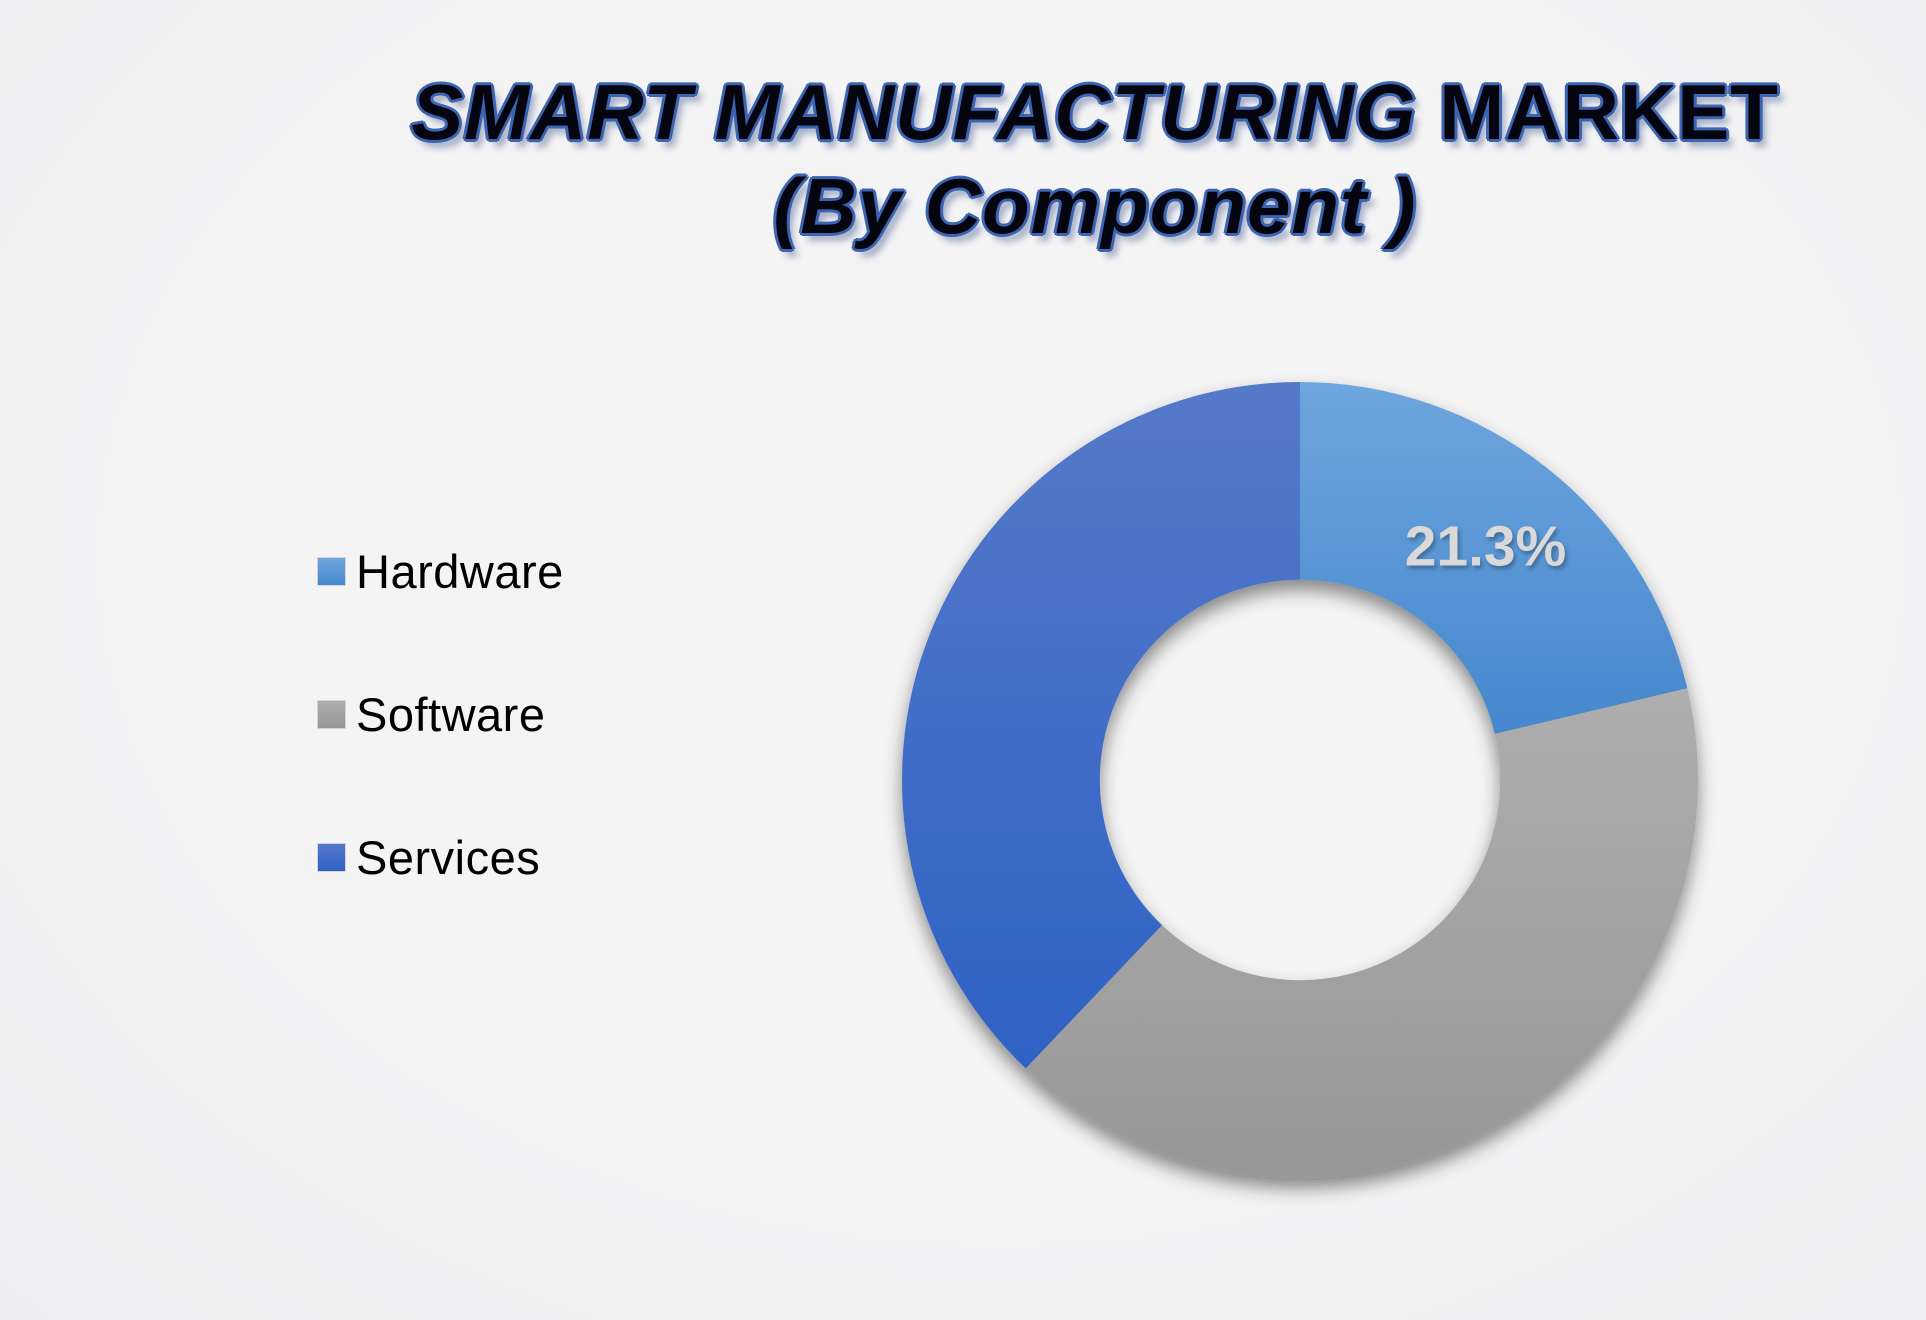 Image resolution: width=1926 pixels, height=1320 pixels. Describe the element at coordinates (1100, 725) in the screenshot. I see `donut-slice-services` at that location.